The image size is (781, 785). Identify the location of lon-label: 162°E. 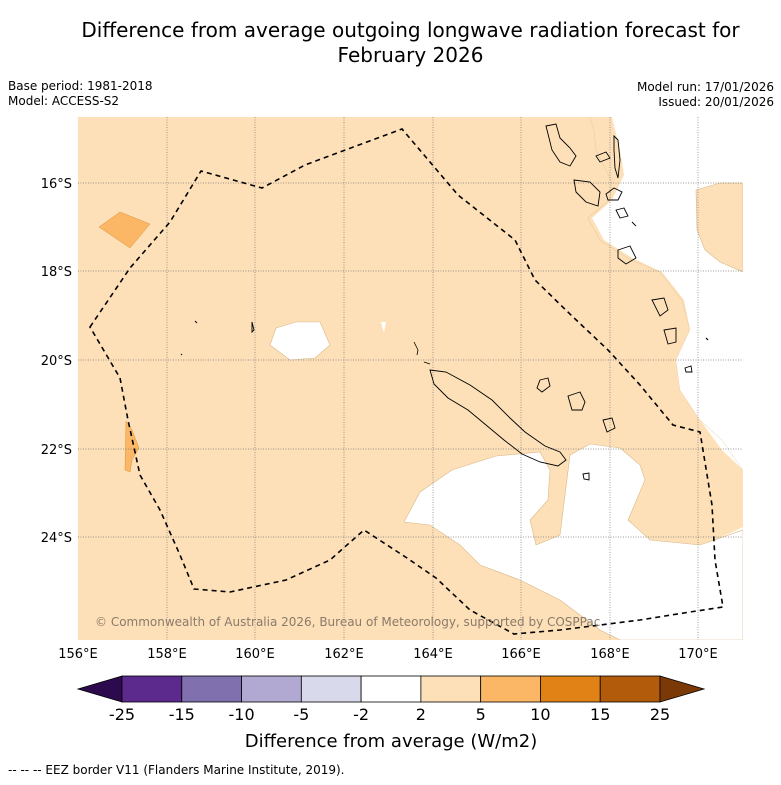
(344, 654).